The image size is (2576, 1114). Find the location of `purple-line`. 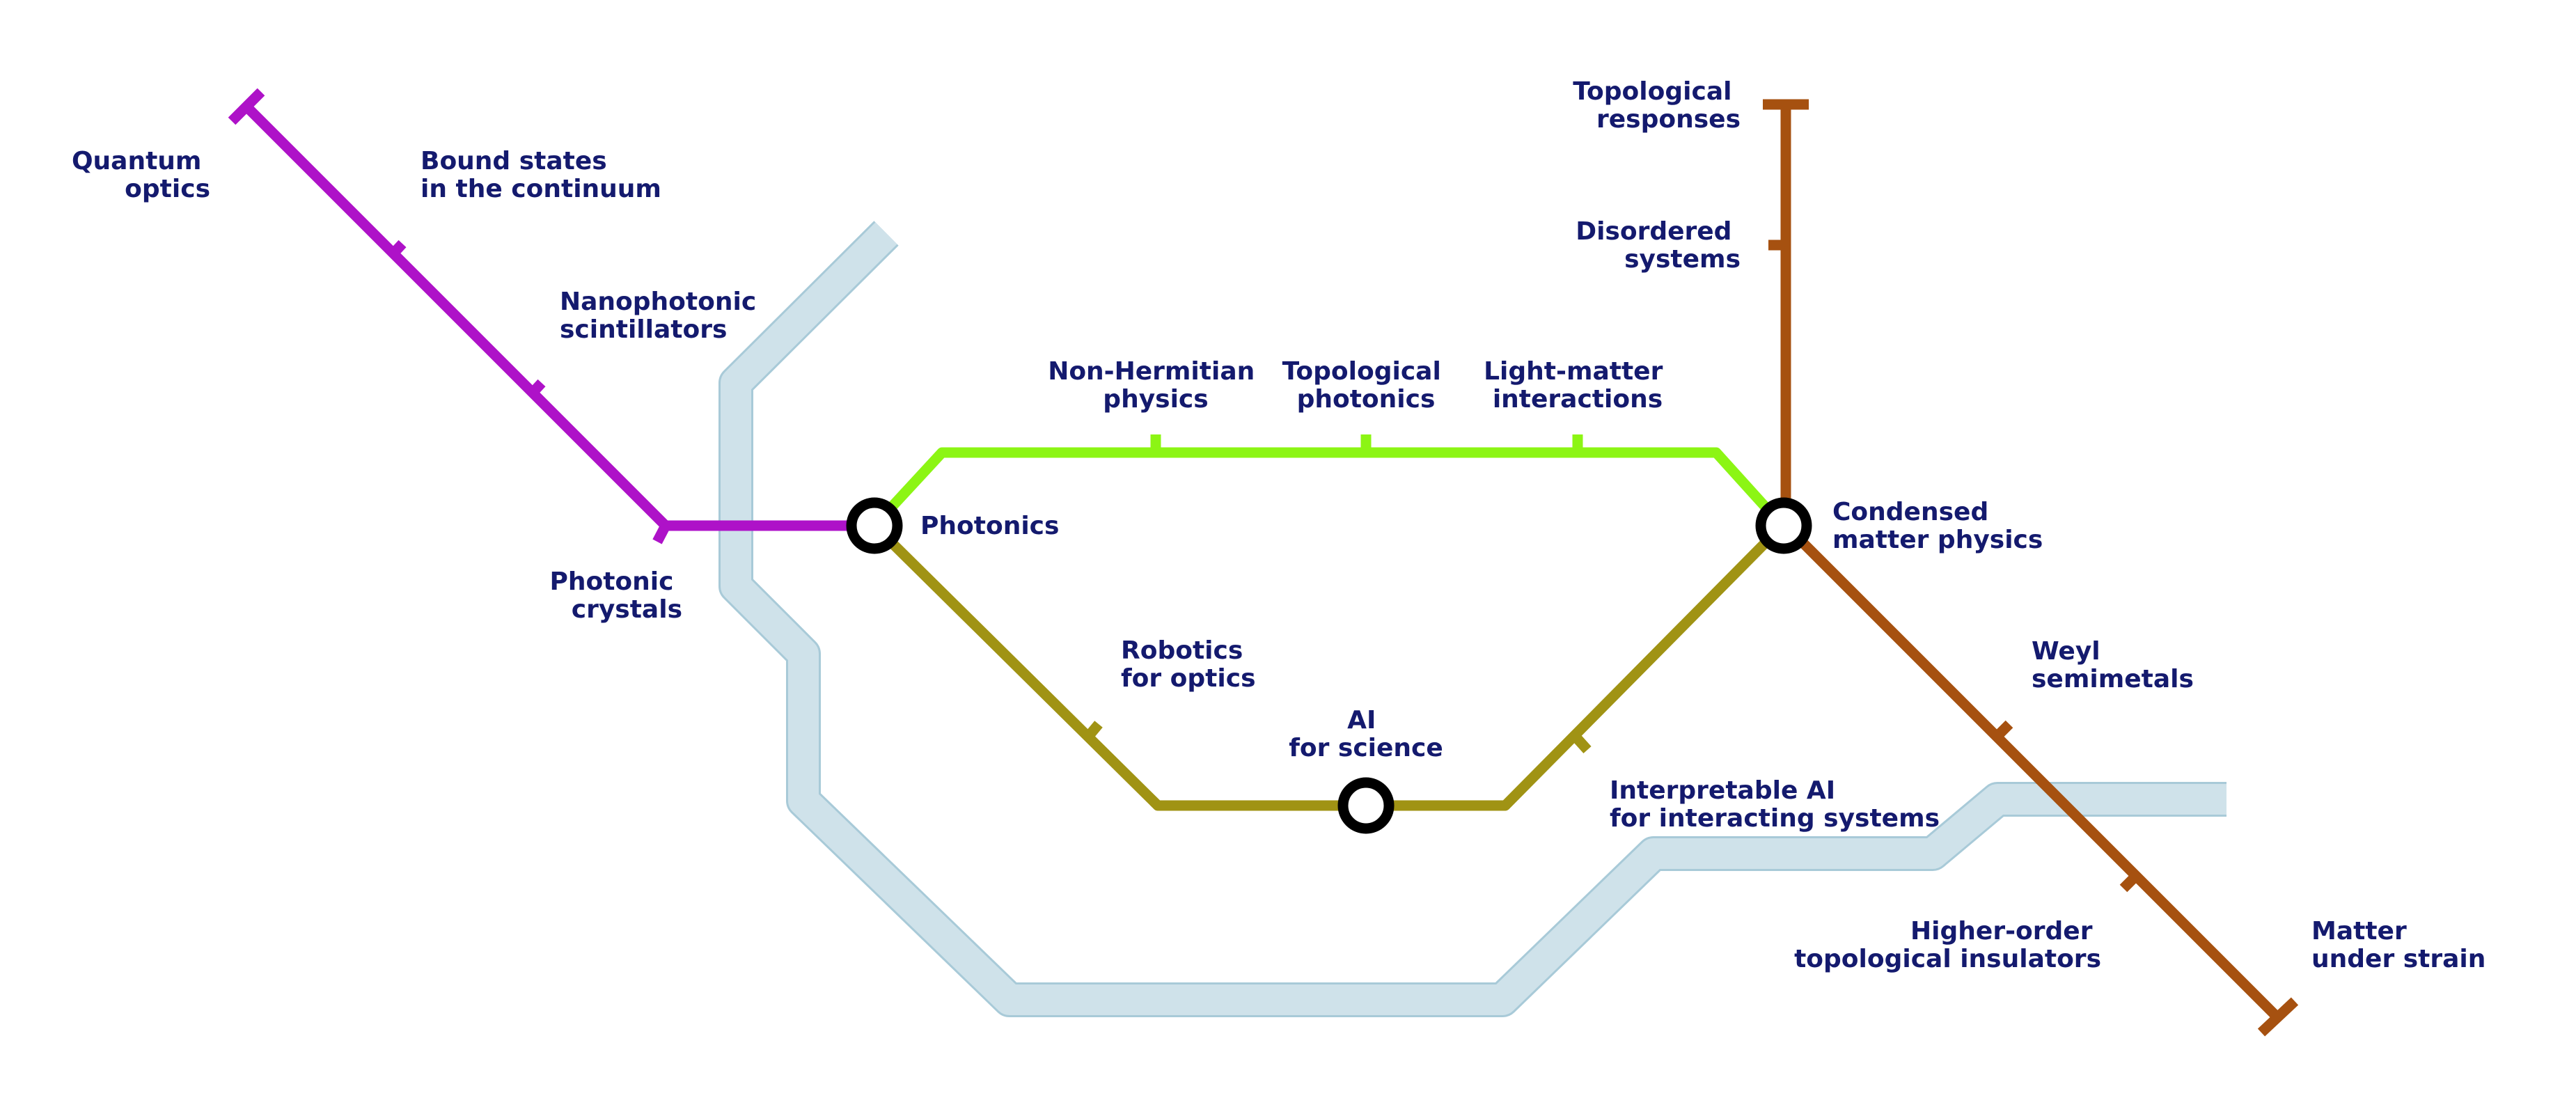

purple-line is located at coordinates (551, 316).